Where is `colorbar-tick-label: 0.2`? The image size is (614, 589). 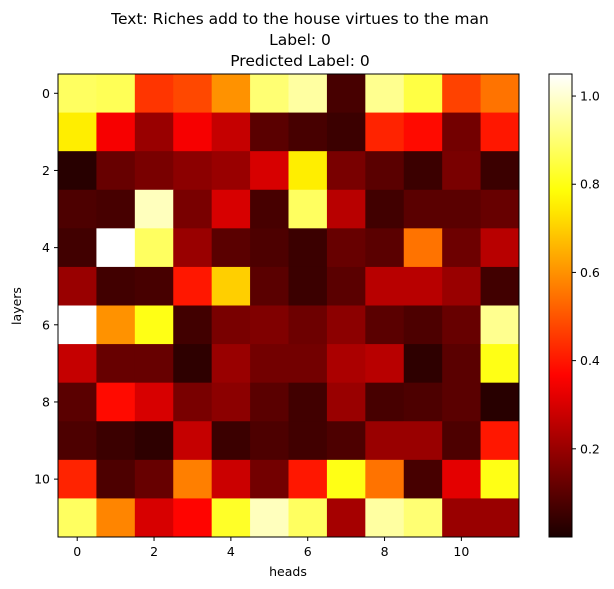 colorbar-tick-label: 0.2 is located at coordinates (590, 448).